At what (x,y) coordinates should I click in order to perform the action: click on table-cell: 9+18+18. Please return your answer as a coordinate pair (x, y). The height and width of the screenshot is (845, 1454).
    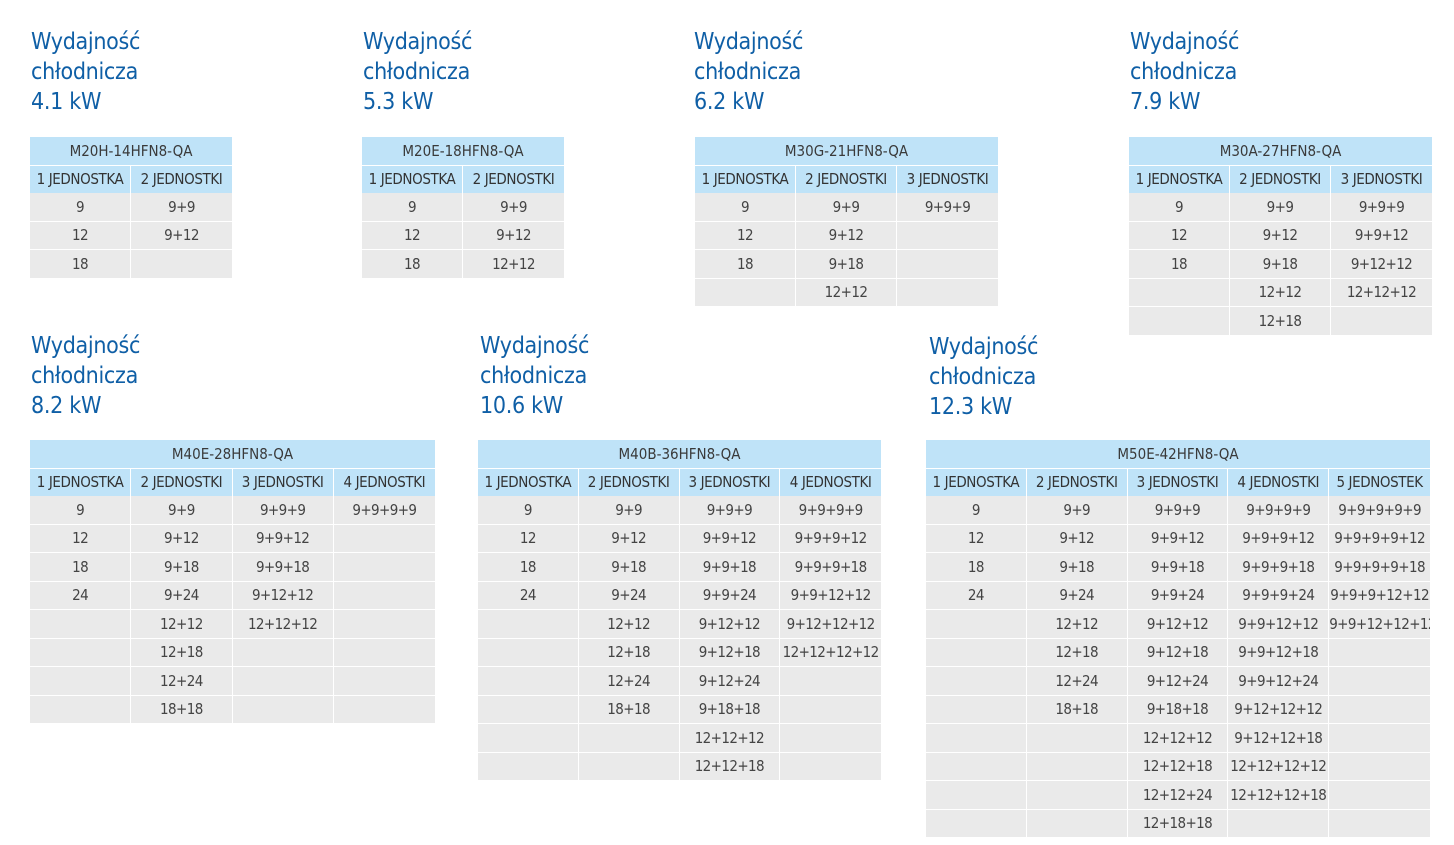
    Looking at the image, I should click on (1178, 709).